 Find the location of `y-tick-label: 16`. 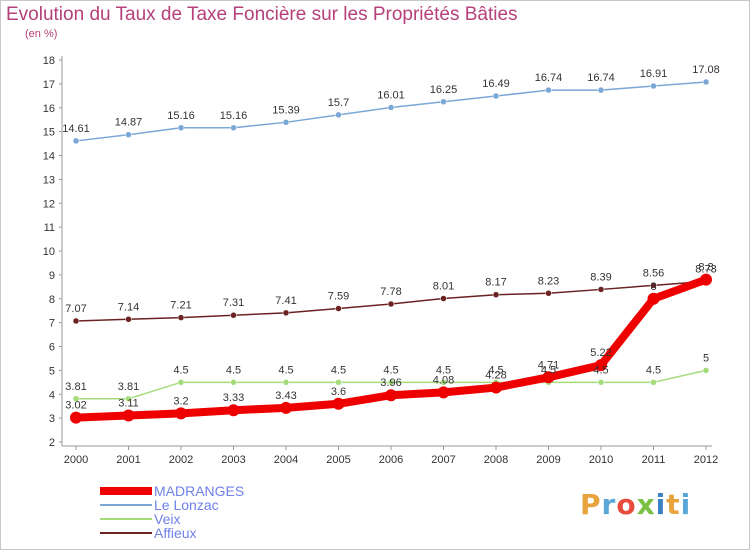

y-tick-label: 16 is located at coordinates (49, 109).